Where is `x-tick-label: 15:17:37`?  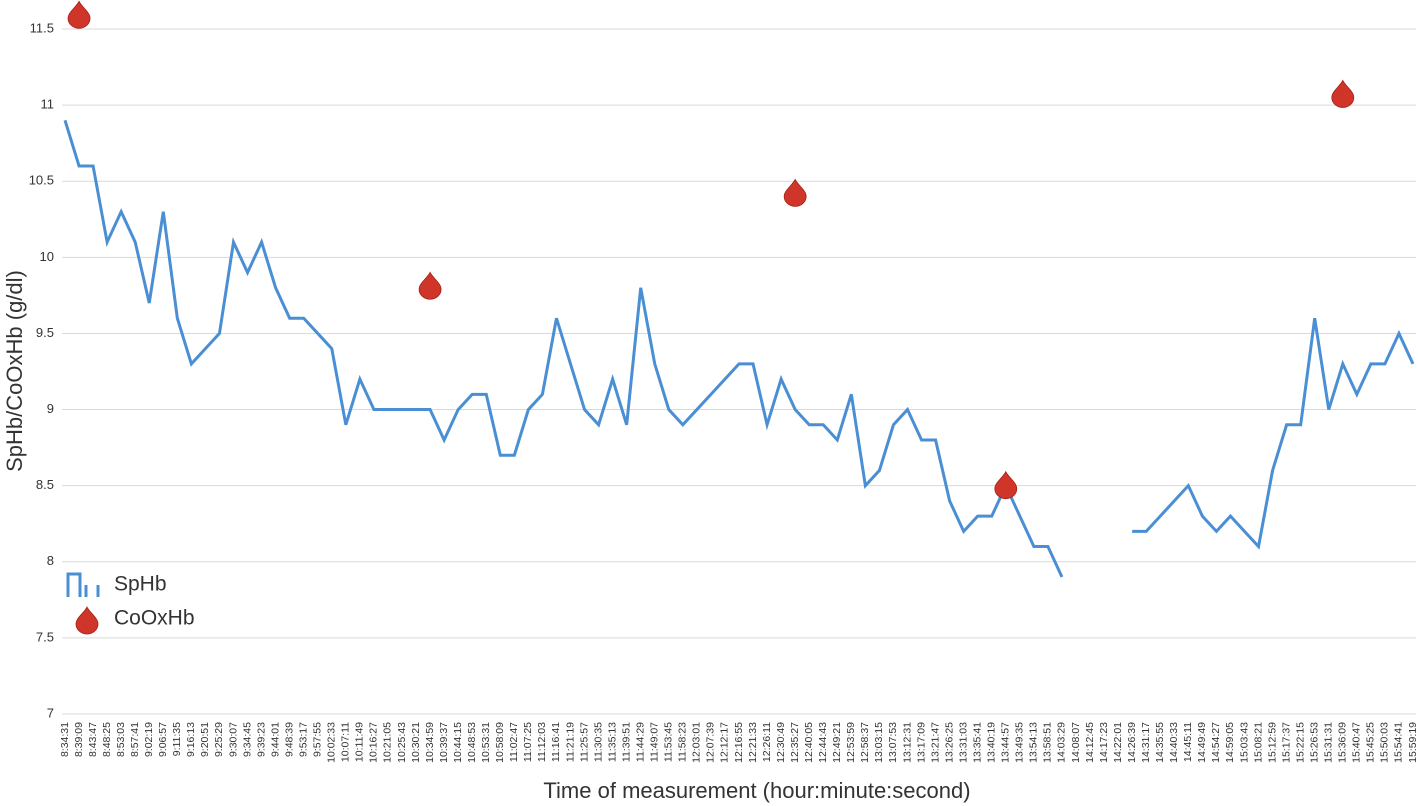 x-tick-label: 15:17:37 is located at coordinates (1286, 742).